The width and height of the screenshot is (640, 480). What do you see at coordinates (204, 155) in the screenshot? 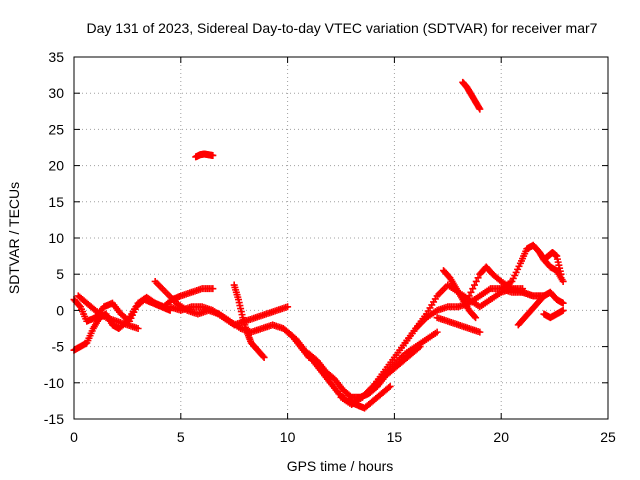
I see `series-track-s` at bounding box center [204, 155].